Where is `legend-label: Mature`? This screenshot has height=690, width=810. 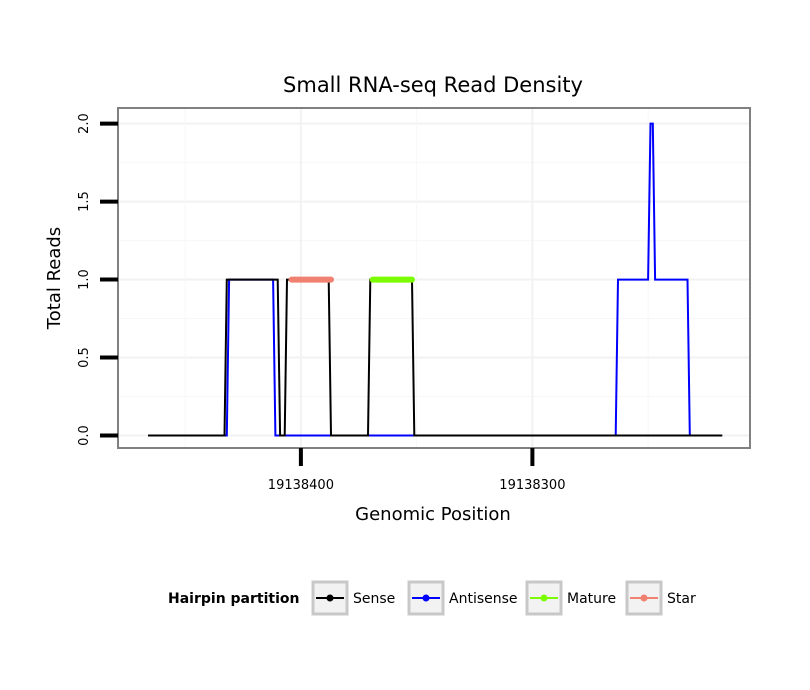 legend-label: Mature is located at coordinates (591, 599).